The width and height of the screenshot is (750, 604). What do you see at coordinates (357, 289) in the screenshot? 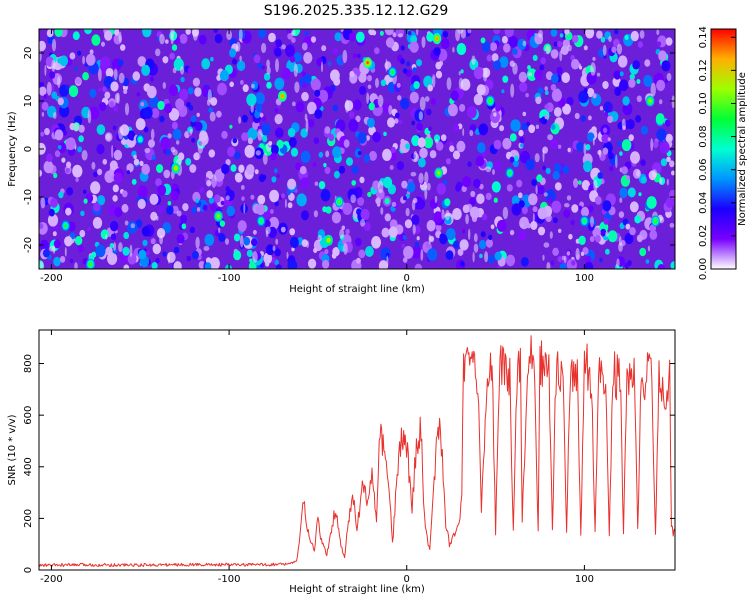
I see `heatmap-x-axis-label: Height of straight line (km)` at bounding box center [357, 289].